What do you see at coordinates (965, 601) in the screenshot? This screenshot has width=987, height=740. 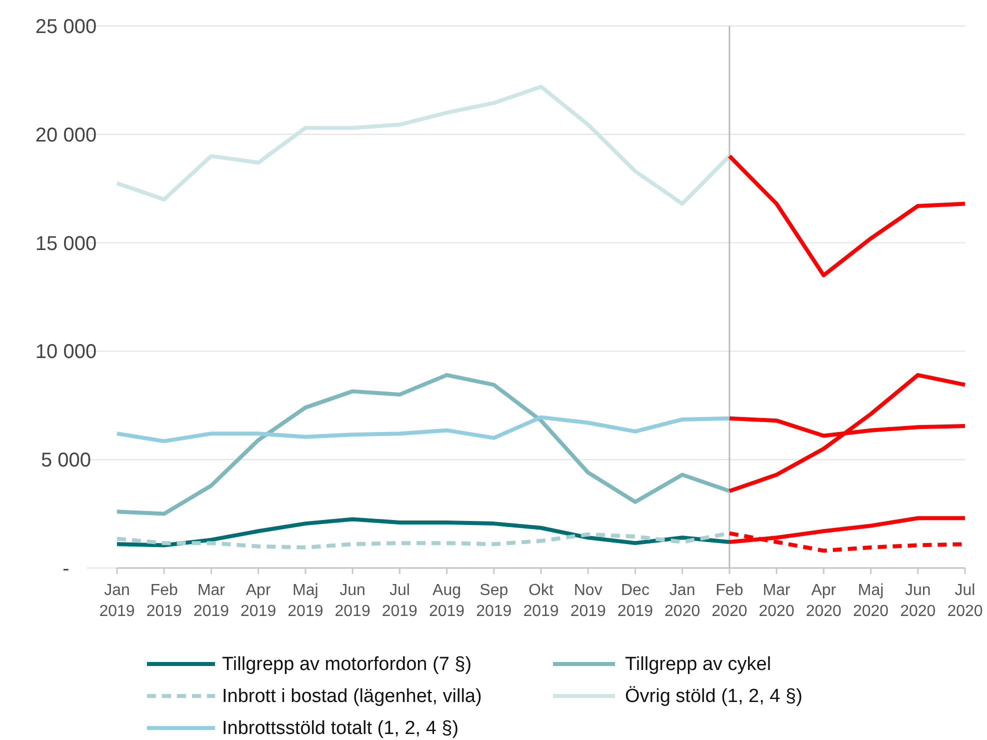 I see `x-tick-label: Jul 2020` at bounding box center [965, 601].